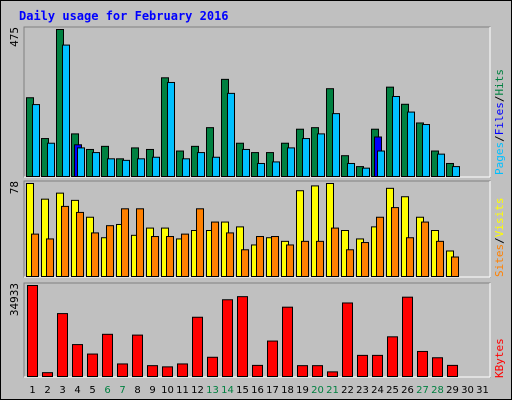 The height and width of the screenshot is (400, 512). Describe the element at coordinates (467, 390) in the screenshot. I see `day-tick-30: 30` at that location.